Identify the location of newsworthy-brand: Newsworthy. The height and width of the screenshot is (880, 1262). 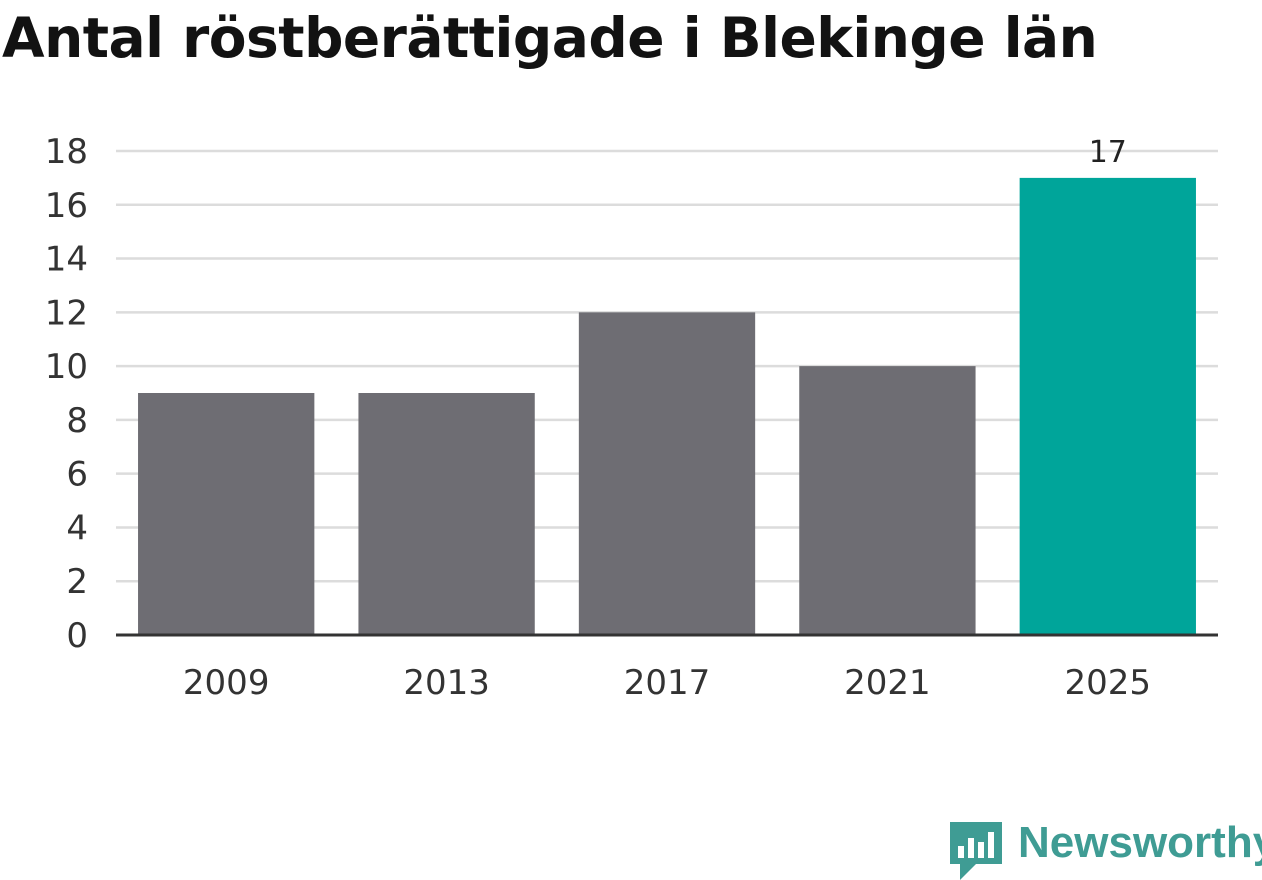
(1106, 849).